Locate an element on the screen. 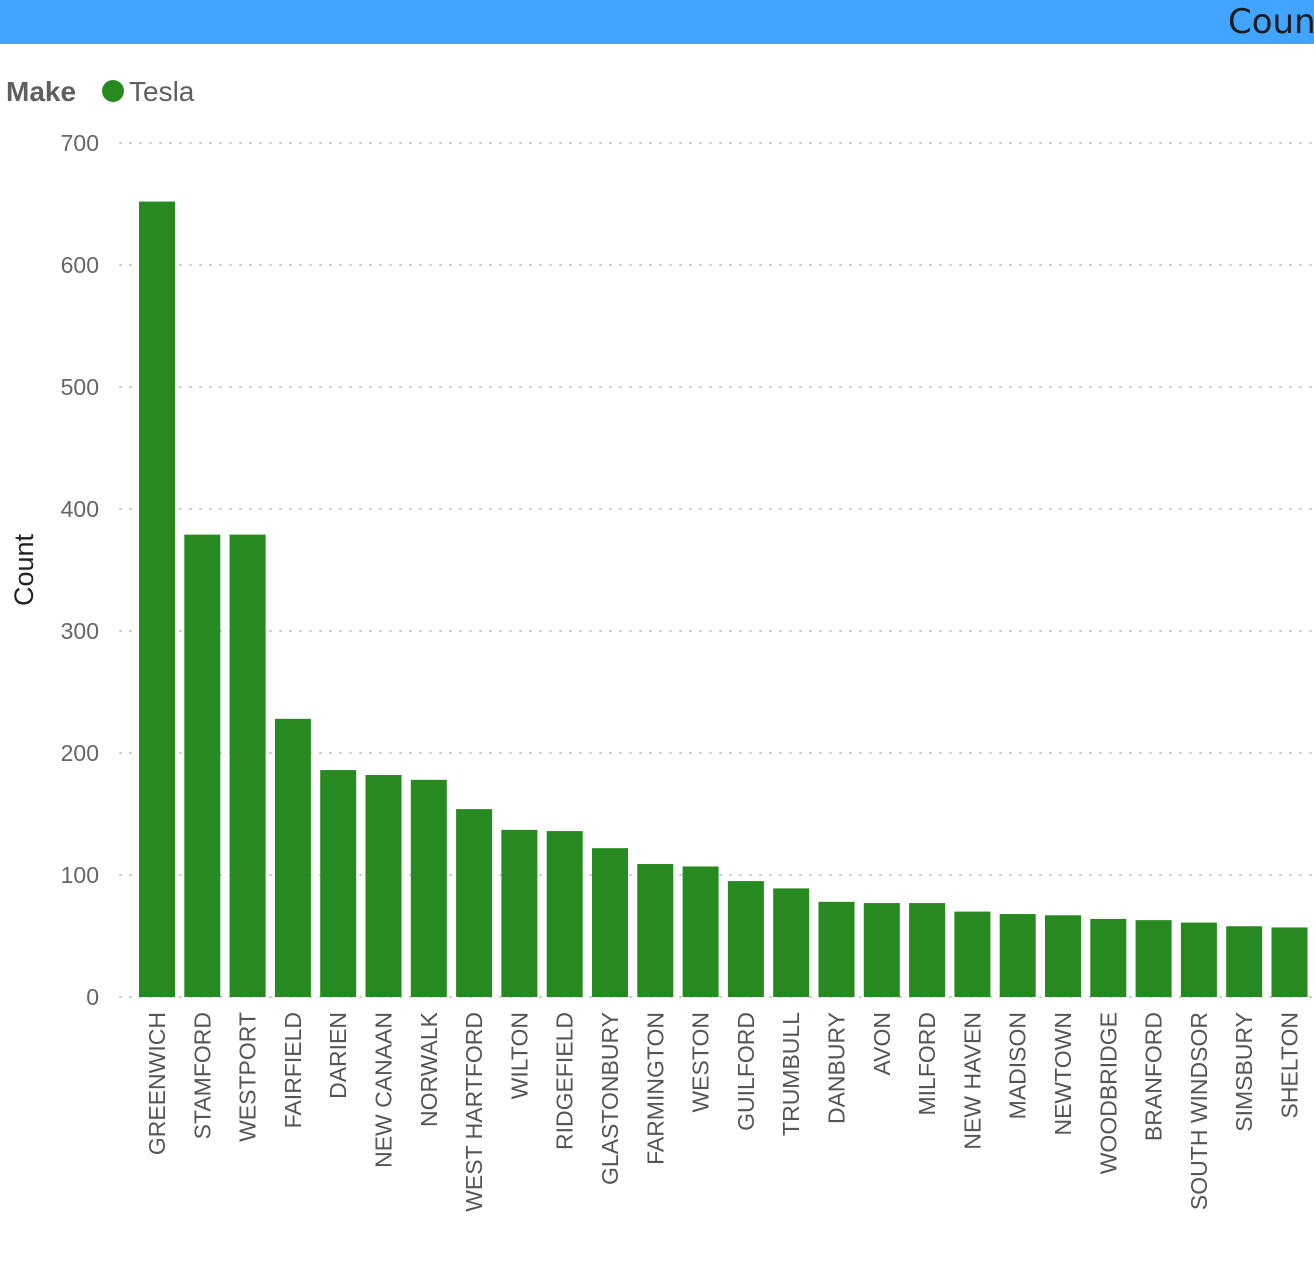  y-tick-label: 300 is located at coordinates (80, 631).